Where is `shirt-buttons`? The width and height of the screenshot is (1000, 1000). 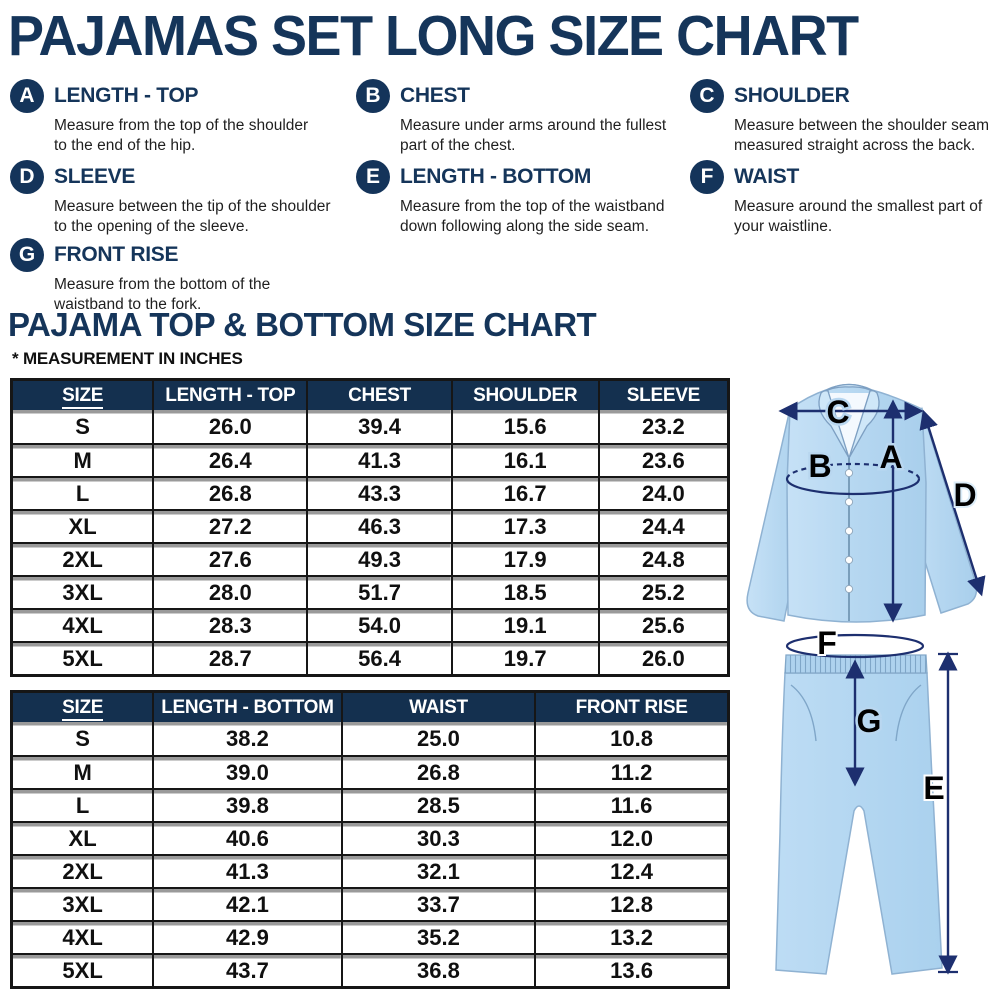 shirt-buttons is located at coordinates (849, 531).